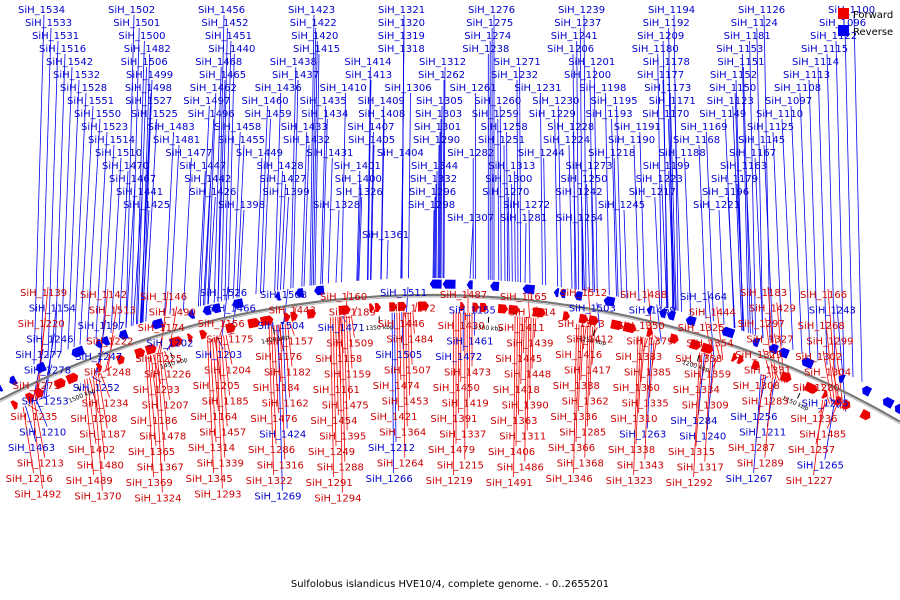 Image resolution: width=900 pixels, height=600 pixels. I want to click on gene-label: SiH_1359, so click(707, 375).